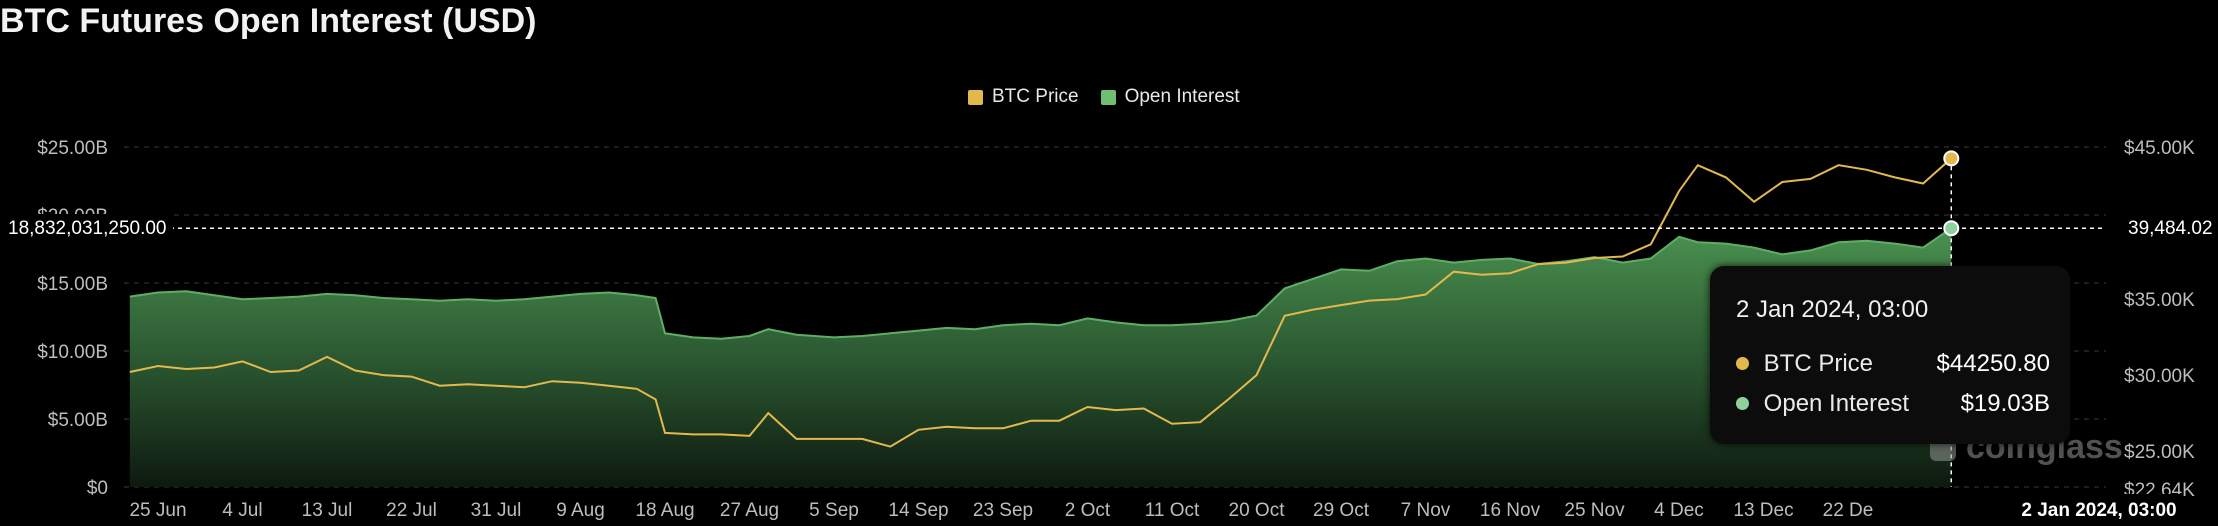 This screenshot has height=526, width=2218. What do you see at coordinates (1818, 363) in the screenshot?
I see `tooltip-label-btc-price: BTC Price` at bounding box center [1818, 363].